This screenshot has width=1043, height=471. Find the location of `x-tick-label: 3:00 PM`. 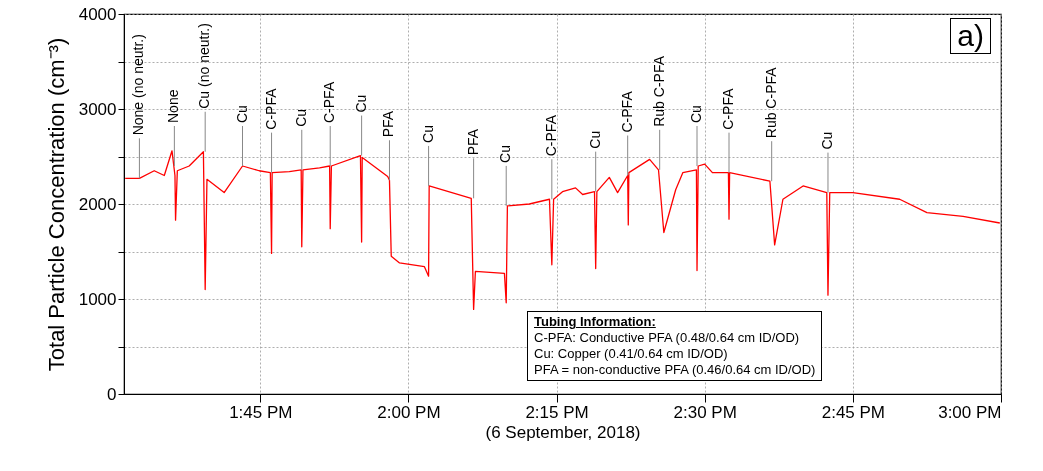

x-tick-label: 3:00 PM is located at coordinates (970, 412).